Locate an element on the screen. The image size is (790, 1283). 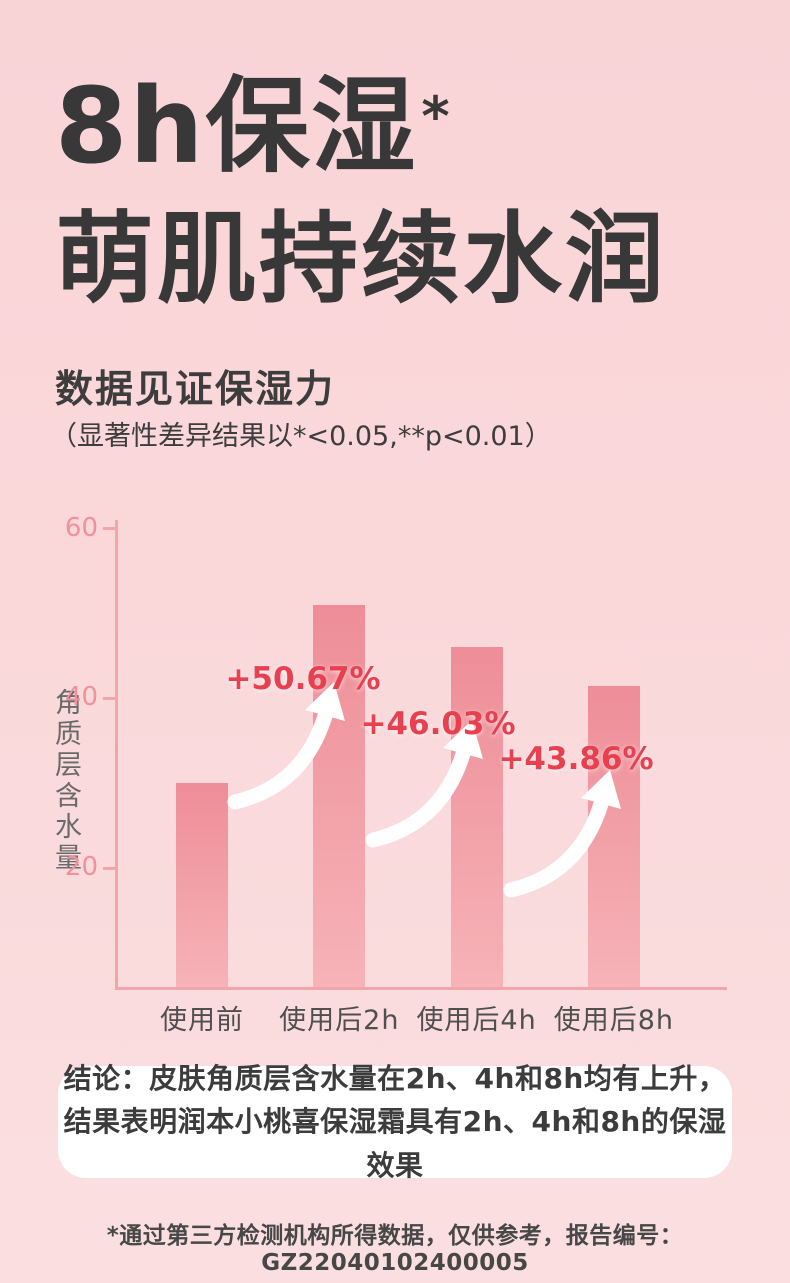
growth-arrows is located at coordinates (424, 790).